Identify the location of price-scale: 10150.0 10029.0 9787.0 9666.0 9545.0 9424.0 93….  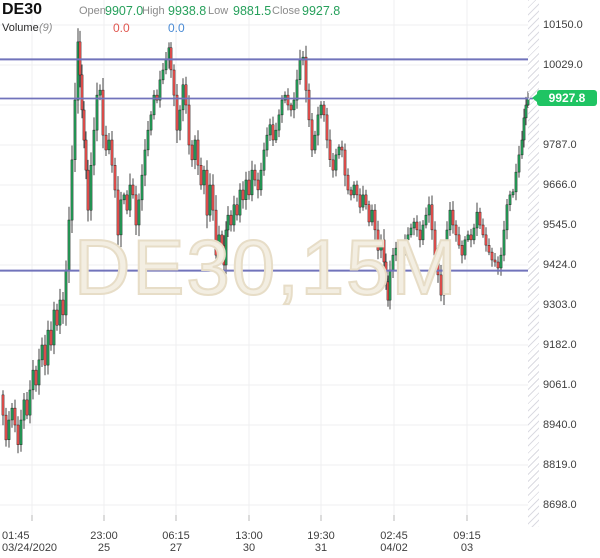
(569, 257).